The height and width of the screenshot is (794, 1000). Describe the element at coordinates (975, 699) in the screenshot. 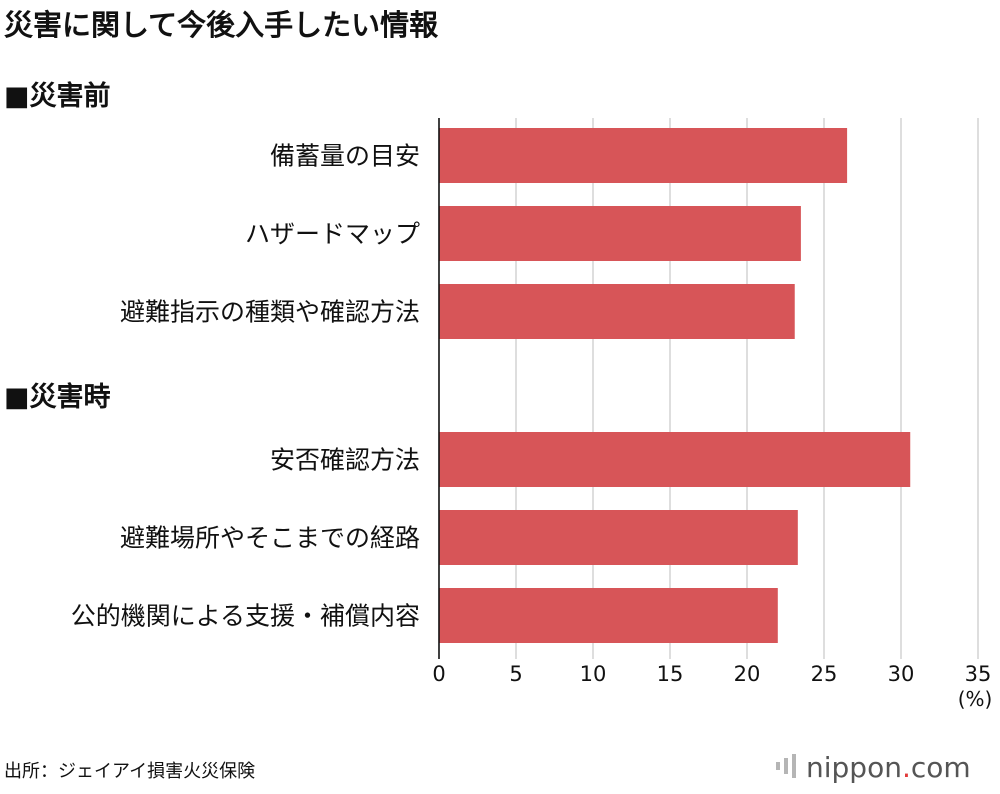

I see `x-axis-unit: (%)` at that location.